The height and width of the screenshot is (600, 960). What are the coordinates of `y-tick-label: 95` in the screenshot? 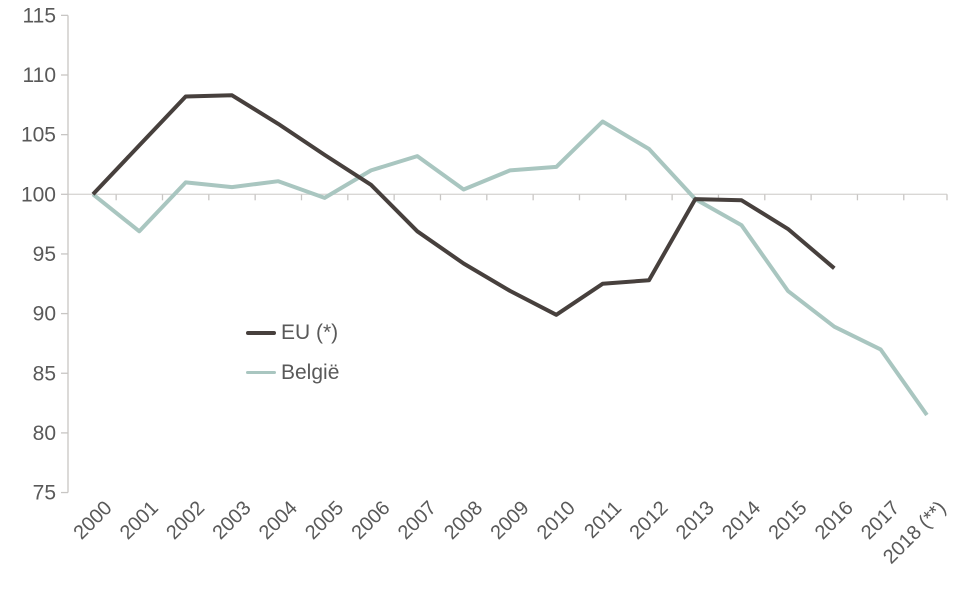 It's located at (44, 254).